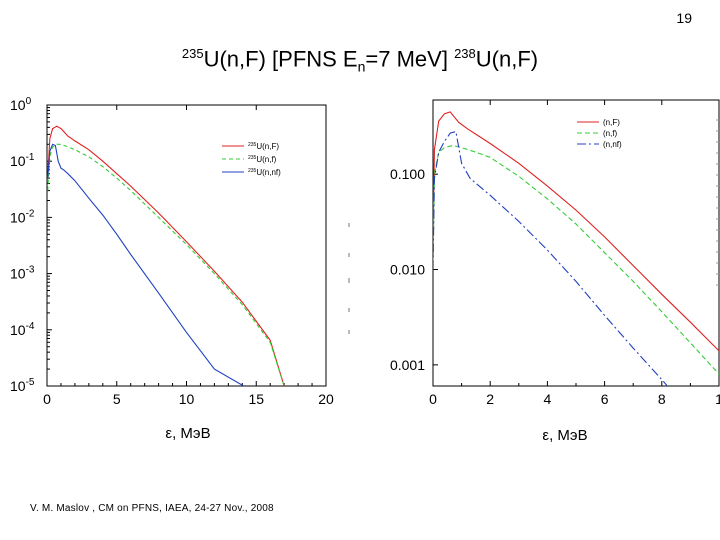  Describe the element at coordinates (407, 365) in the screenshot. I see `y-tick-label: 0.001` at that location.